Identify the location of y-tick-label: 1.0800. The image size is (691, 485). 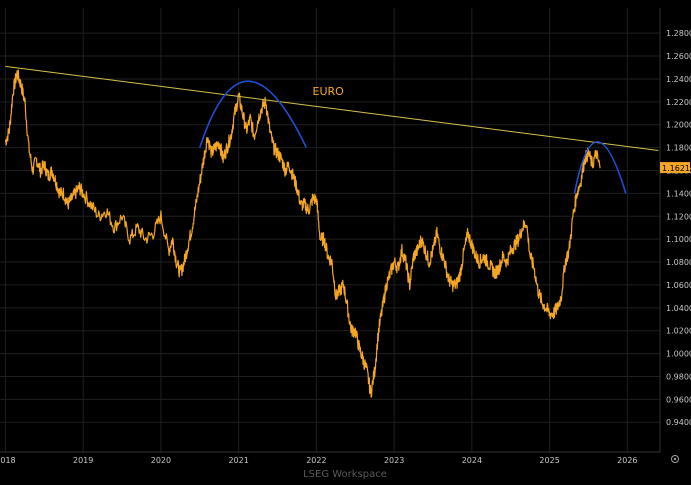
(678, 262).